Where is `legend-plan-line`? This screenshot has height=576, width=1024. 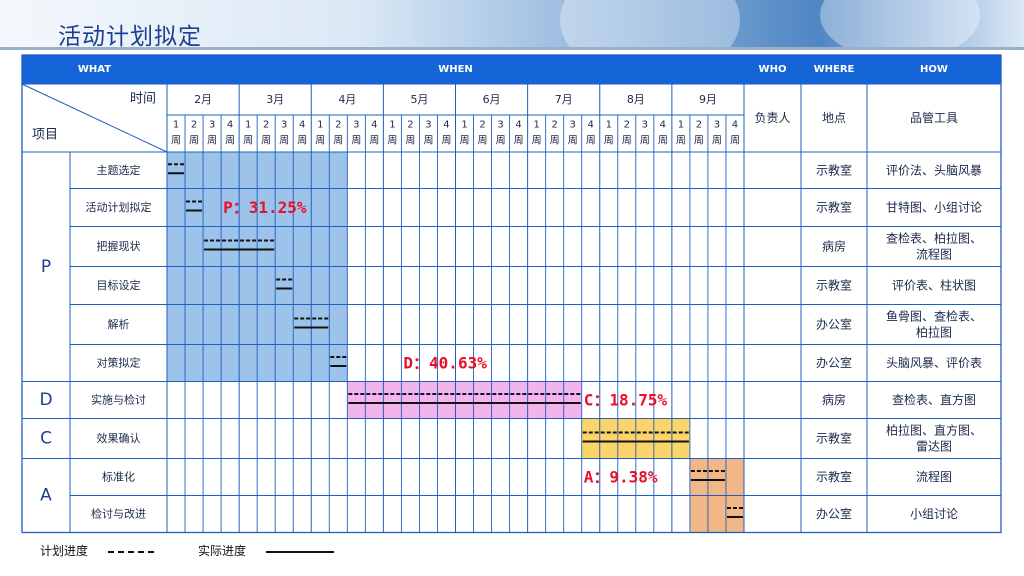 legend-plan-line is located at coordinates (131, 552).